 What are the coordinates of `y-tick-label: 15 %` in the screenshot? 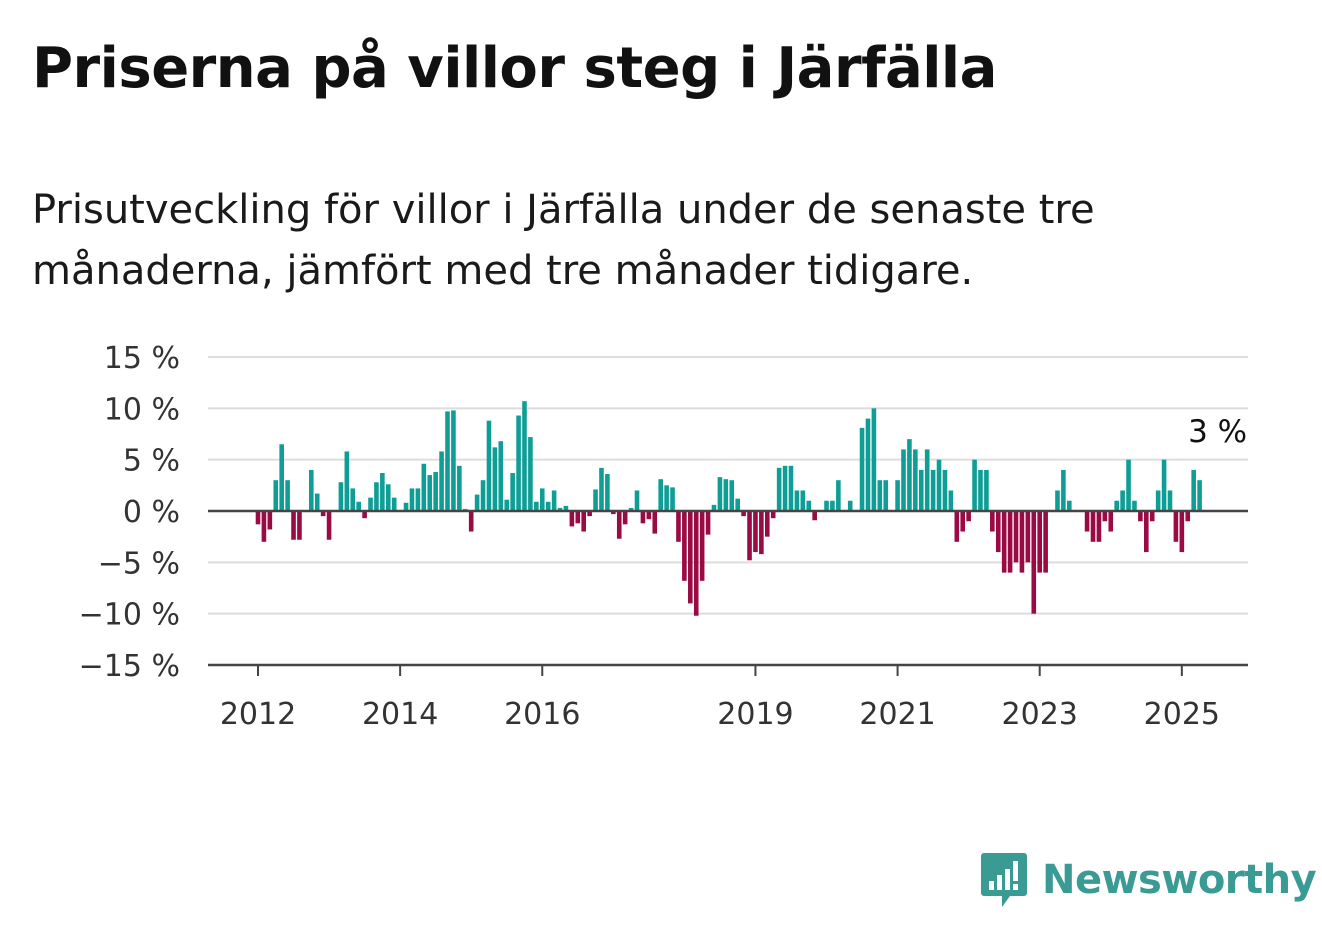 It's located at (142, 358).